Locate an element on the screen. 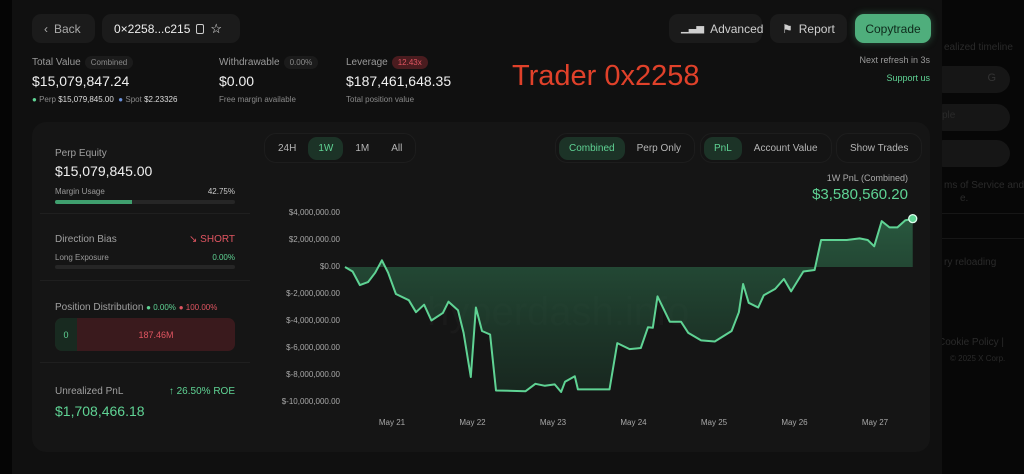 This screenshot has height=474, width=1024. roe-value: ↑ 26.50% ROE is located at coordinates (201, 391).